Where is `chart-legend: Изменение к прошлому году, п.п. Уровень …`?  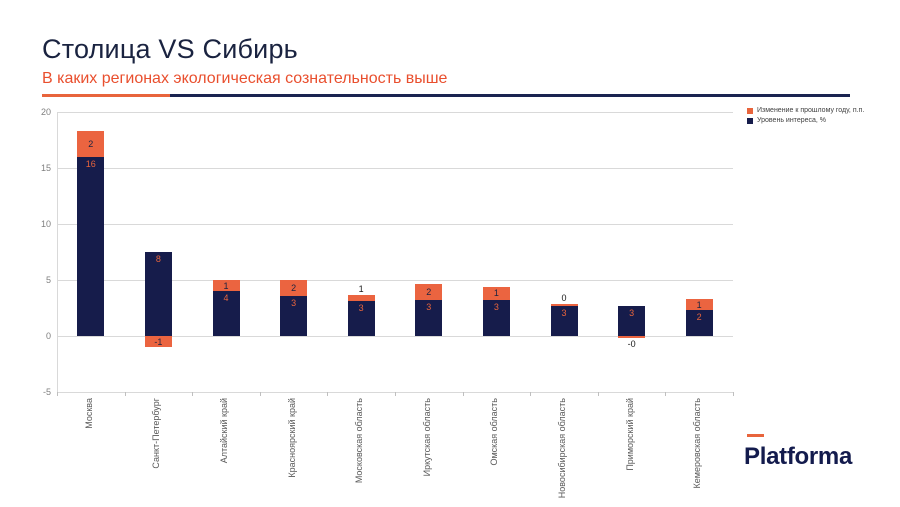
chart-legend: Изменение к прошлому году, п.п. Уровень … is located at coordinates (805, 117).